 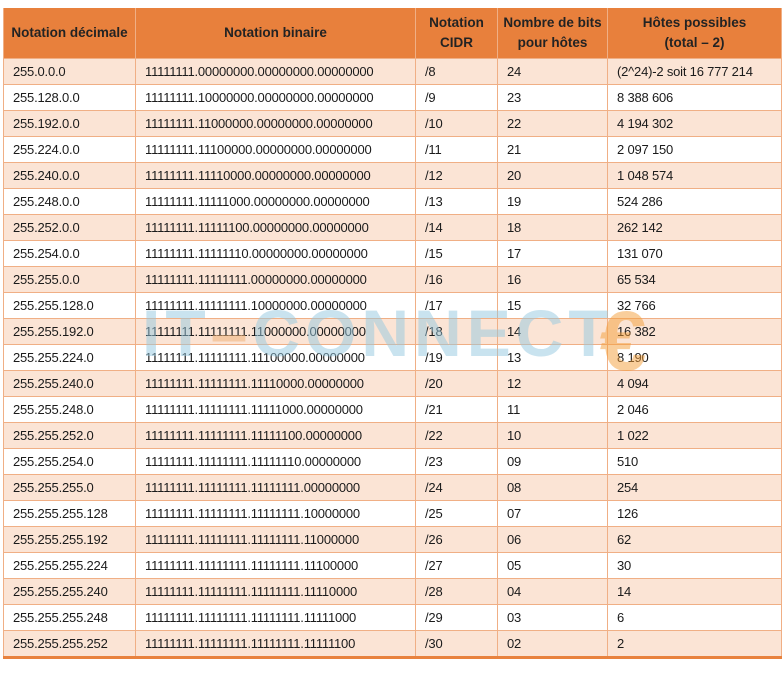 I want to click on cell-bits: 20, so click(x=552, y=175).